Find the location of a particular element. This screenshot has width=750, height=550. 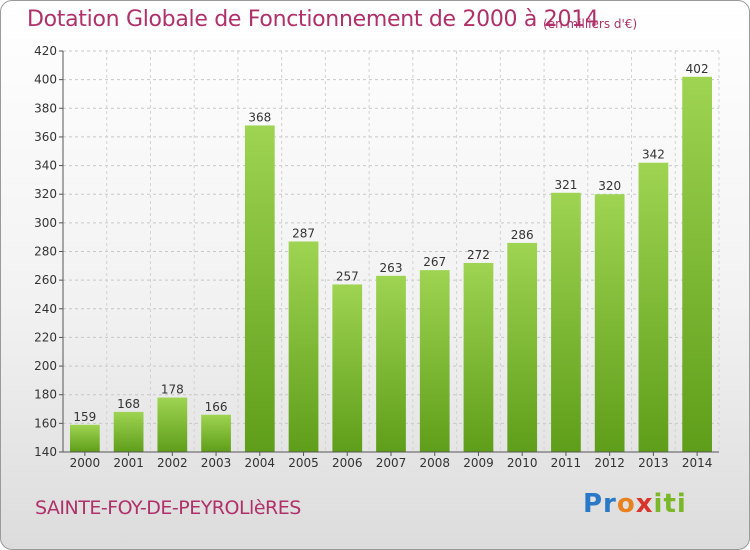

y-tick-label: 140 is located at coordinates (45, 452).